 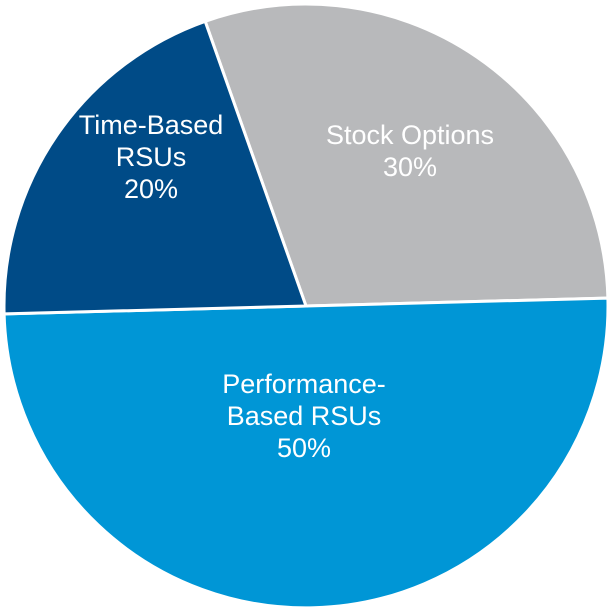 I want to click on pie-slice-label-0: Stock Options 30%, so click(x=410, y=151).